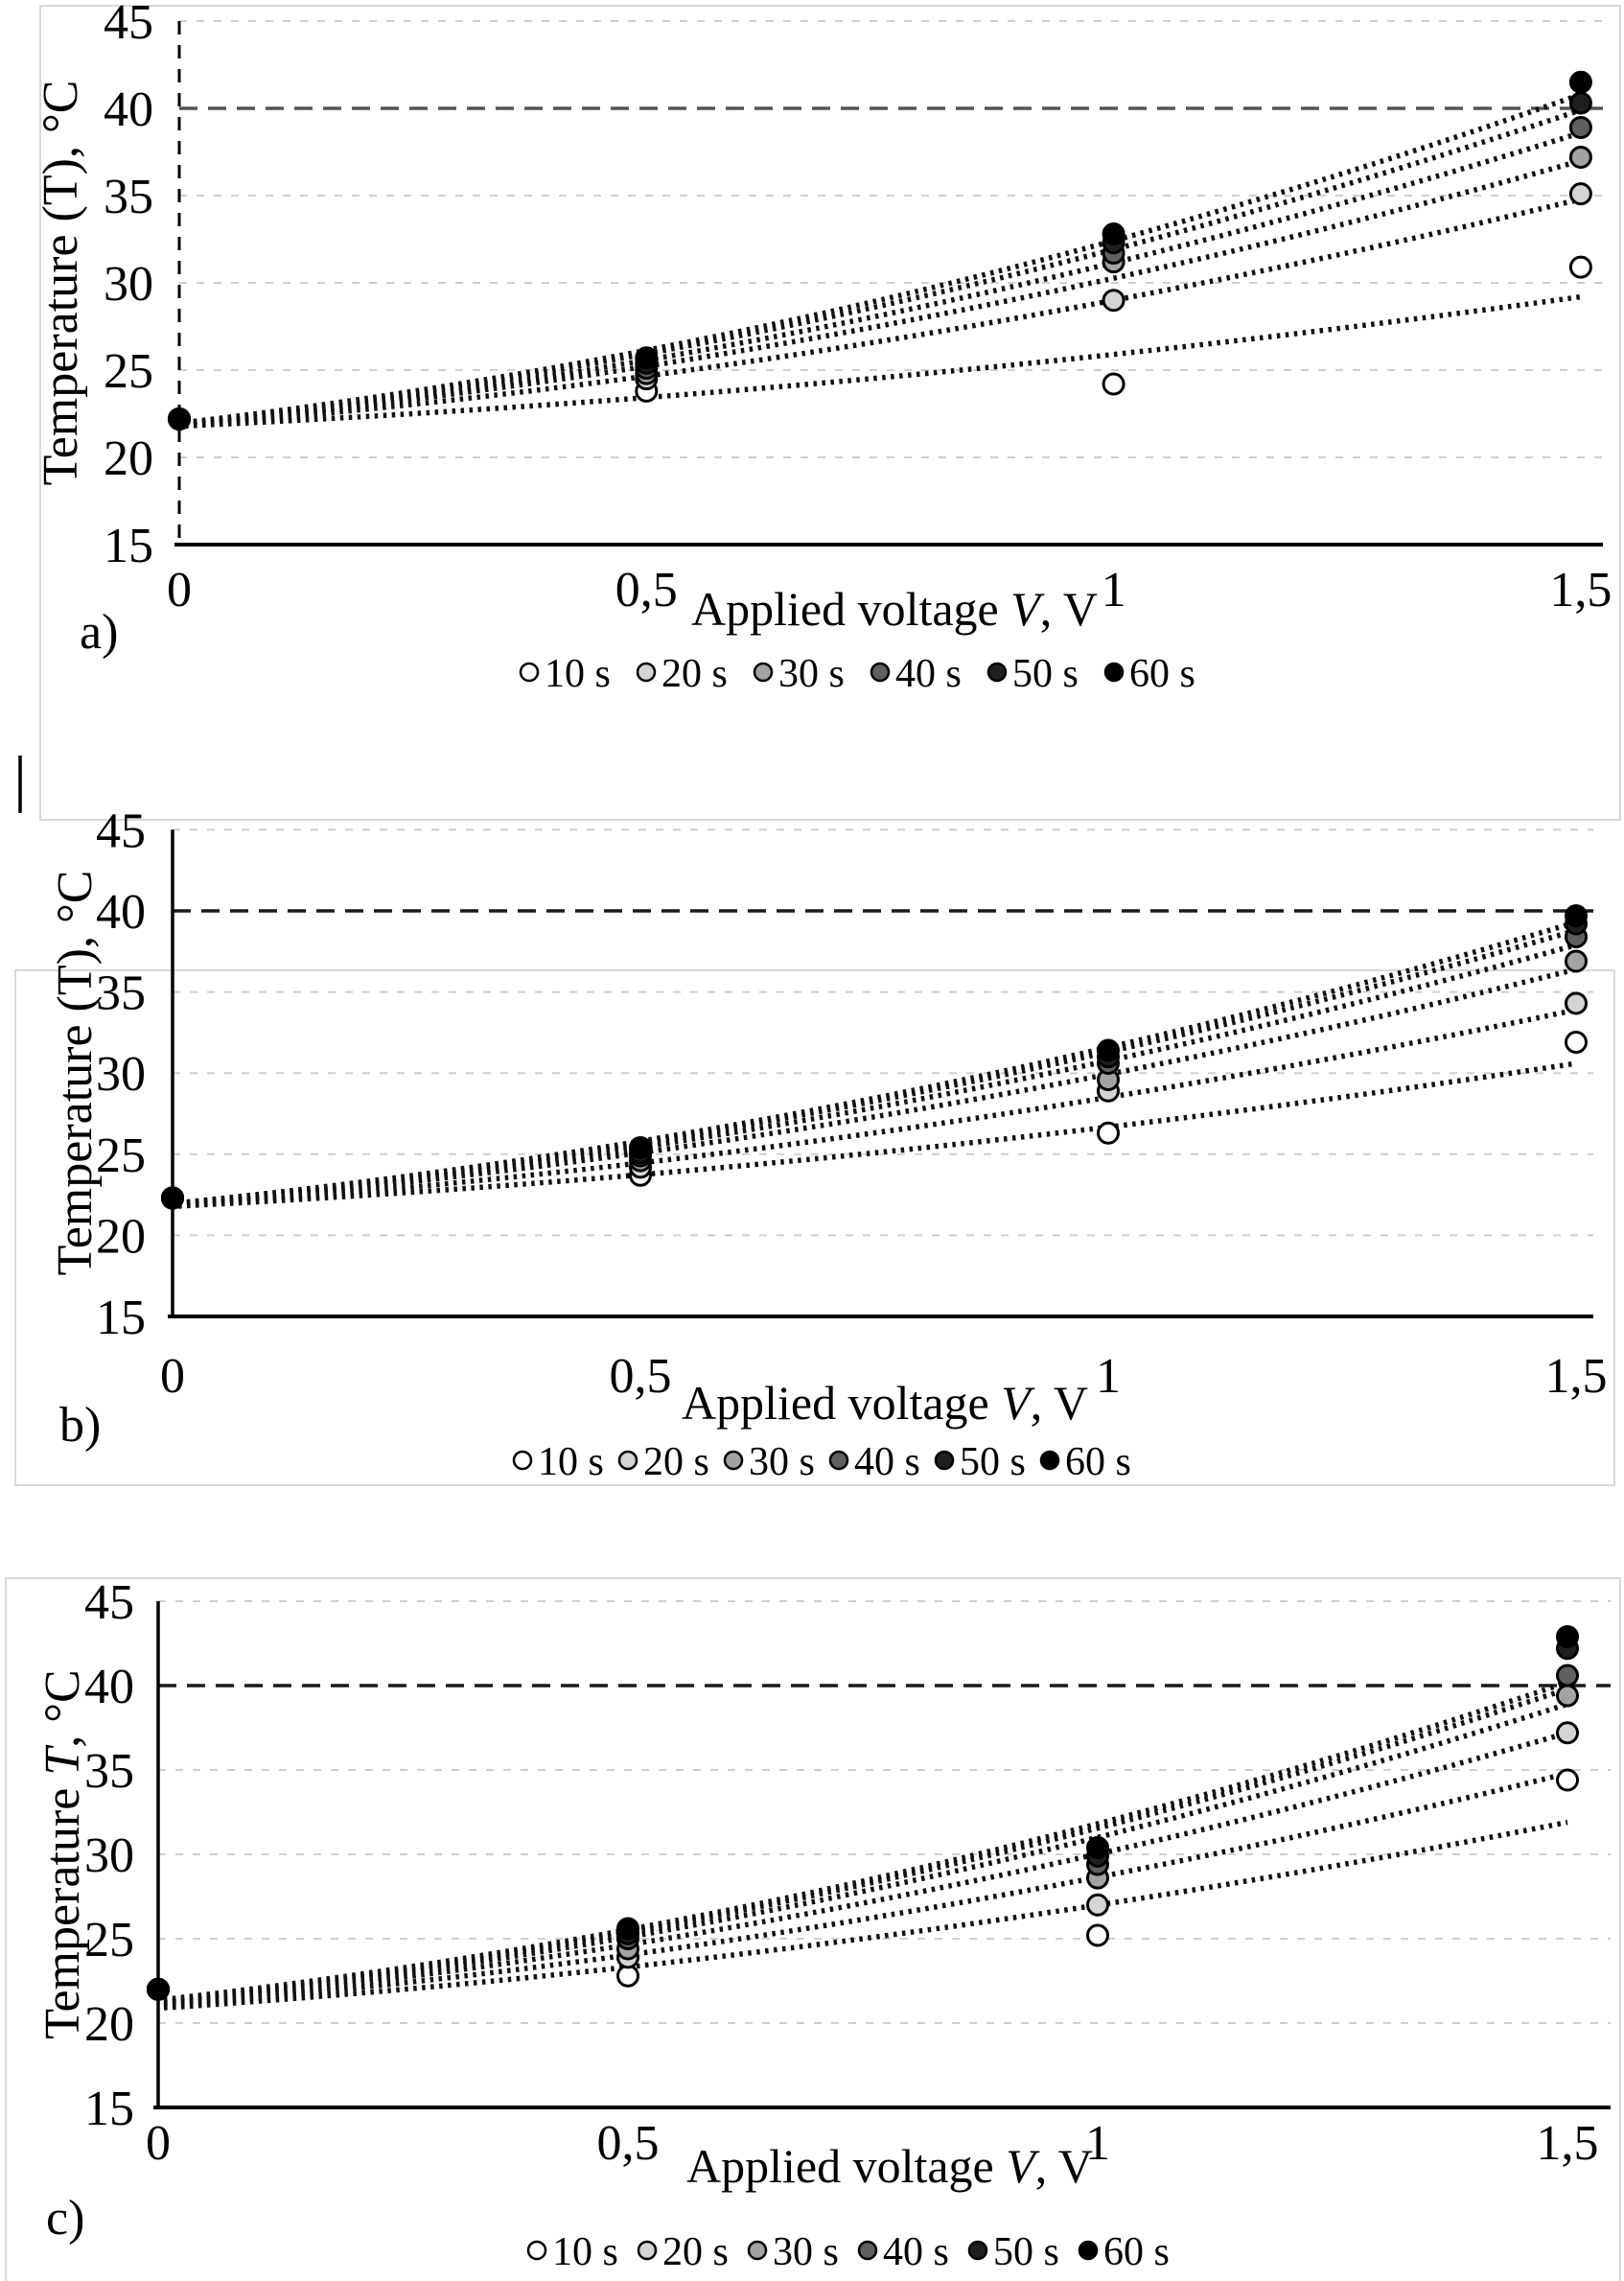  Describe the element at coordinates (99, 633) in the screenshot. I see `panel-letter-a: a)` at that location.